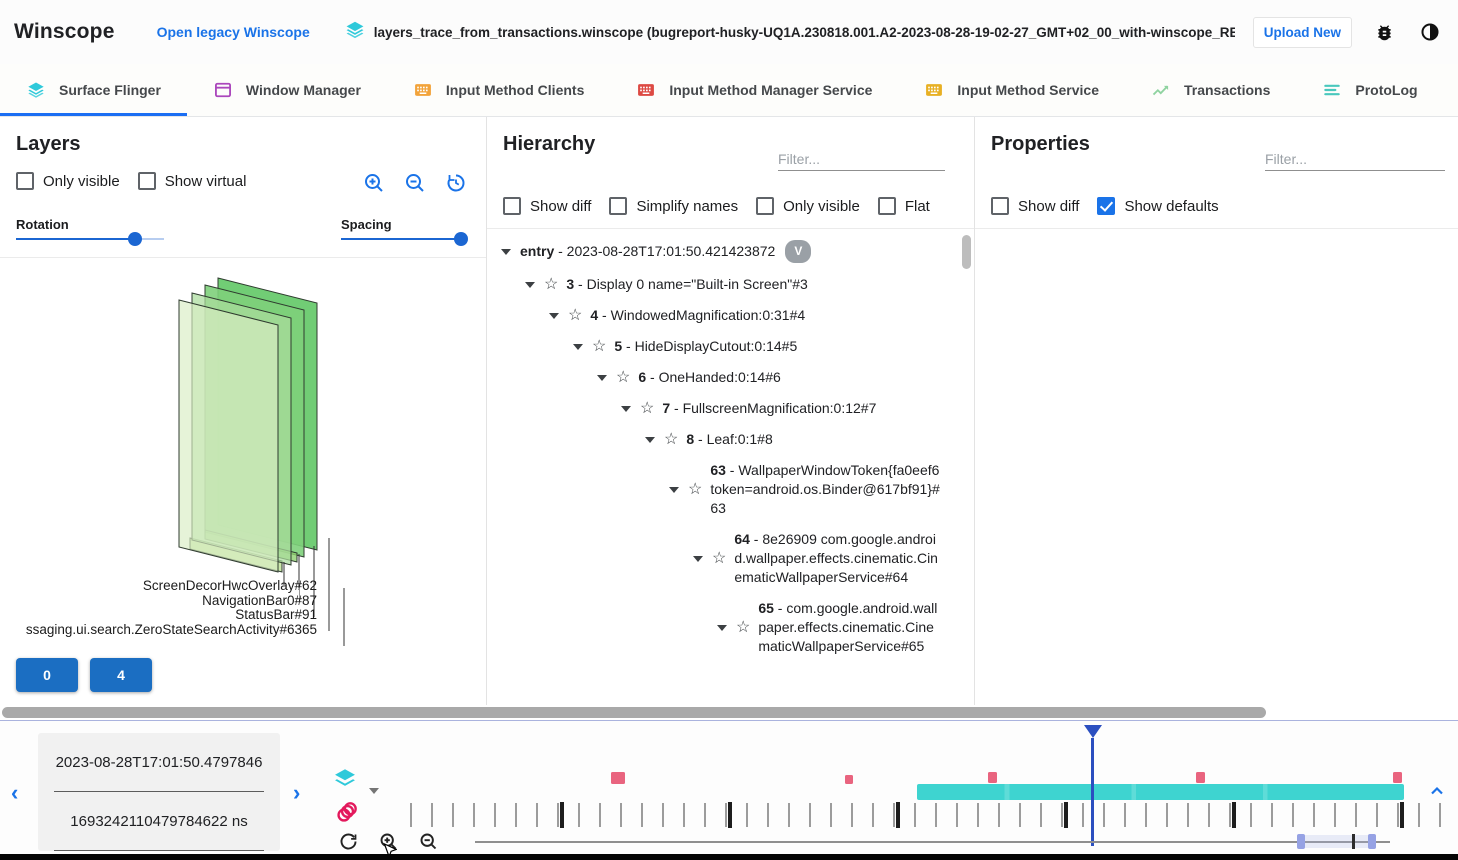 The height and width of the screenshot is (860, 1458). I want to click on tab-protolog: ProtoLog, so click(1369, 90).